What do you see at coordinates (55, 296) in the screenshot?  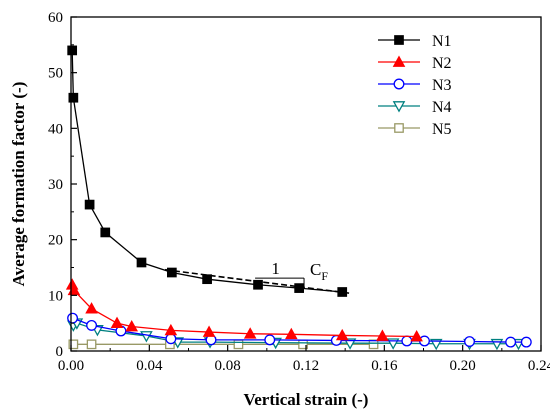 I see `y-tick-label: 10` at bounding box center [55, 296].